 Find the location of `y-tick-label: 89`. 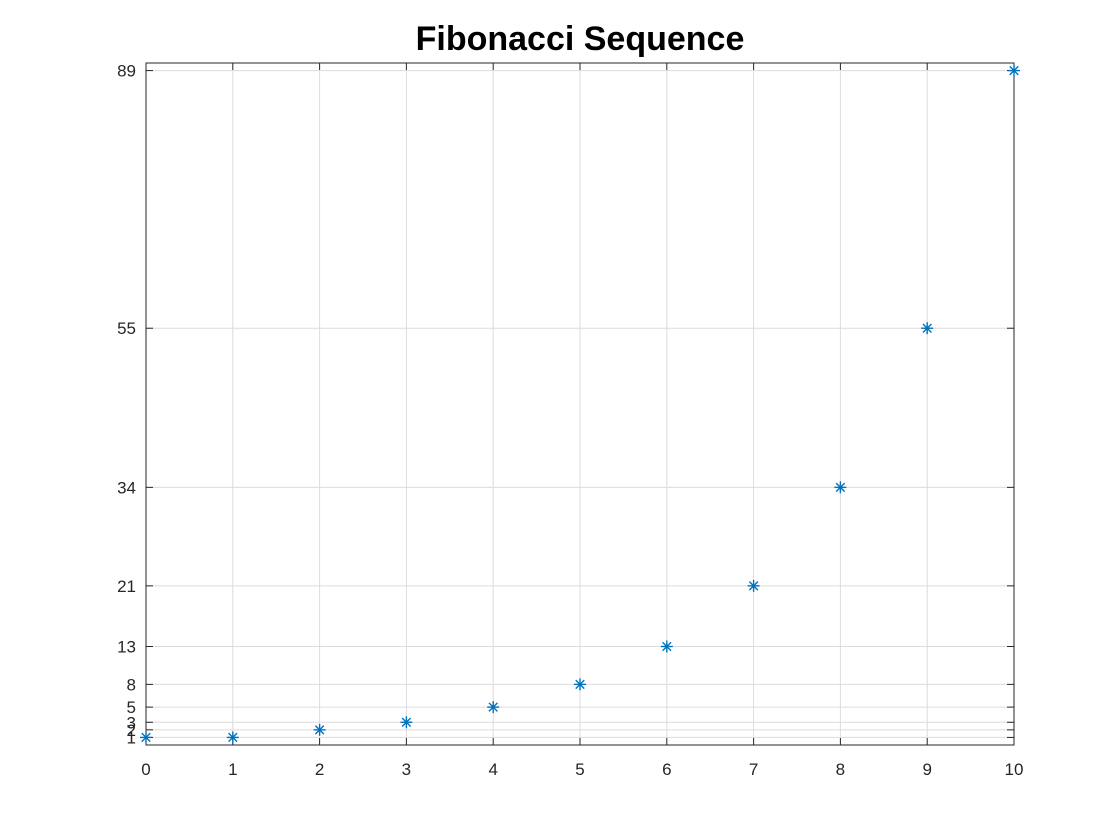

y-tick-label: 89 is located at coordinates (126, 71).